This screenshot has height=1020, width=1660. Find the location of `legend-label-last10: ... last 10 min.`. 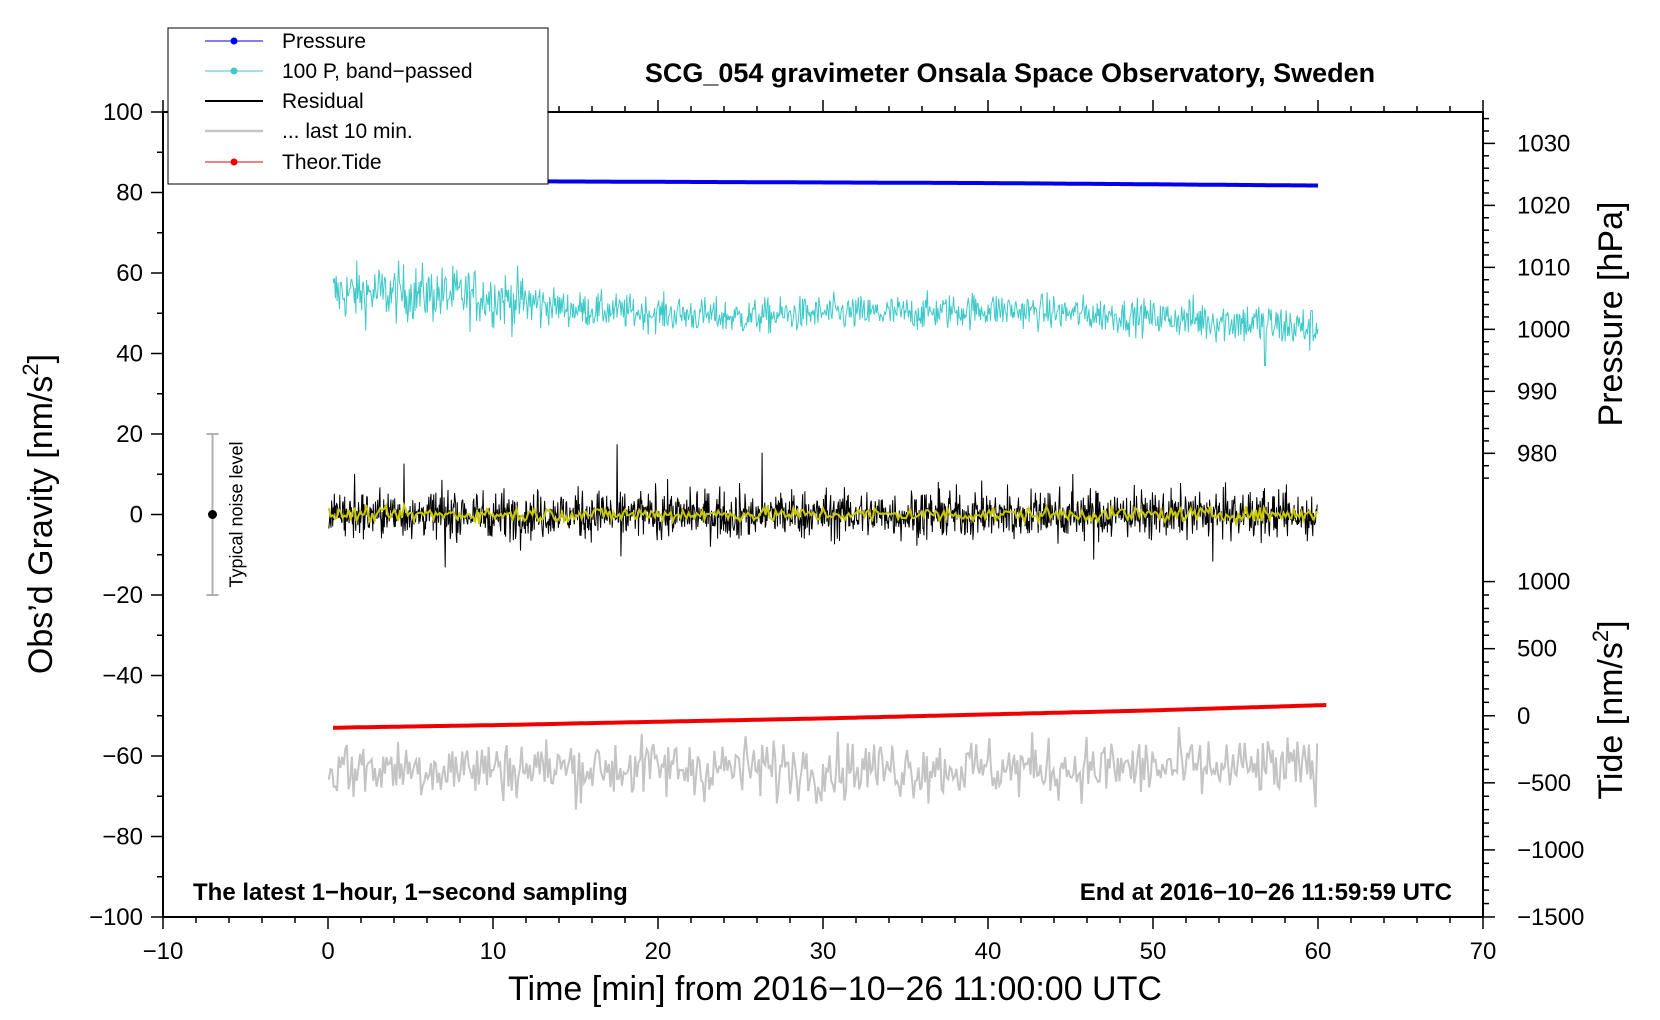

legend-label-last10: ... last 10 min. is located at coordinates (347, 131).